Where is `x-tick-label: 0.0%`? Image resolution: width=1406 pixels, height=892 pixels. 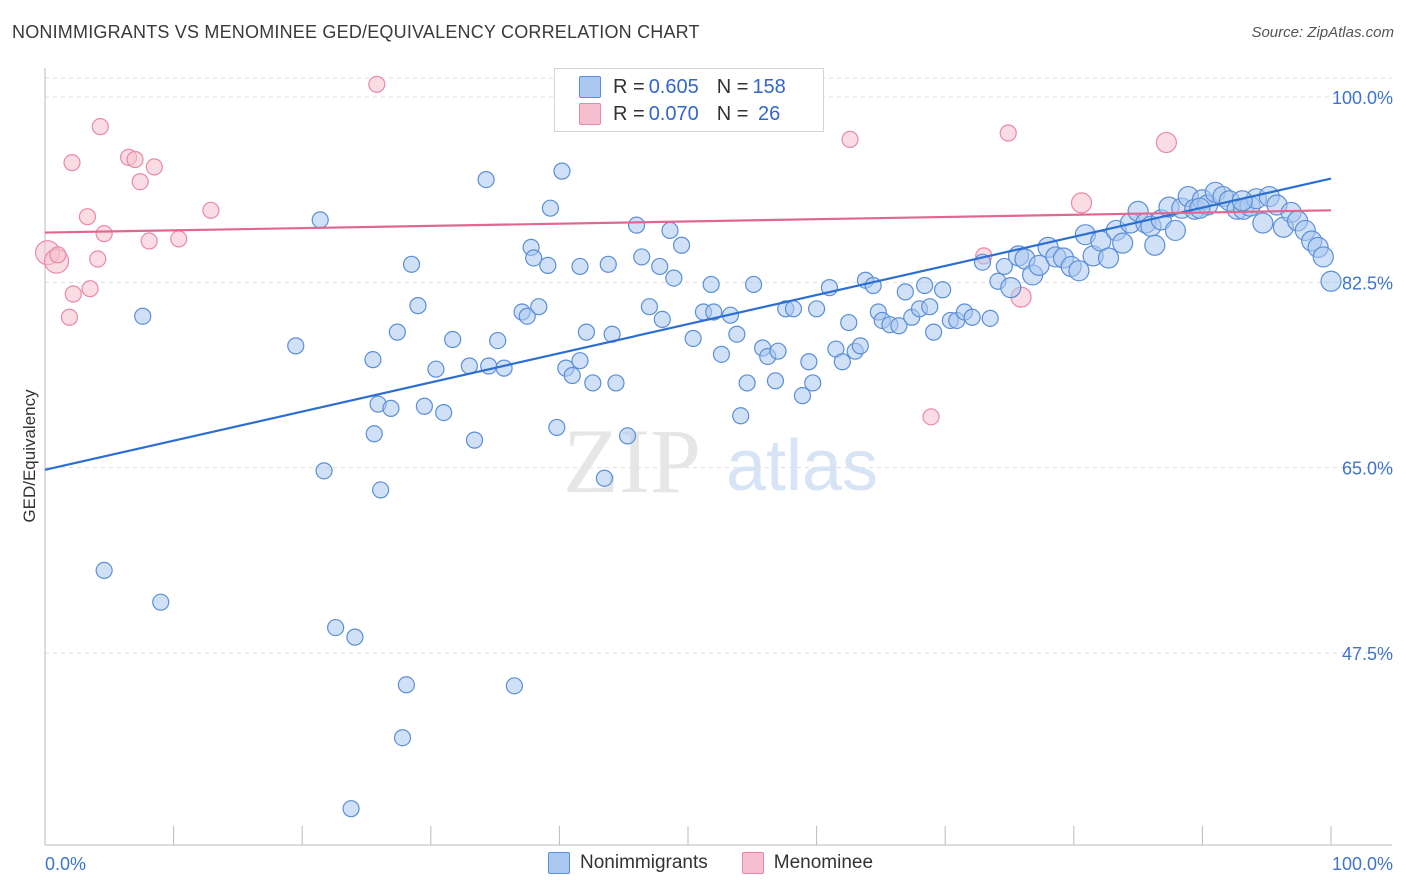 x-tick-label: 0.0% is located at coordinates (65, 864).